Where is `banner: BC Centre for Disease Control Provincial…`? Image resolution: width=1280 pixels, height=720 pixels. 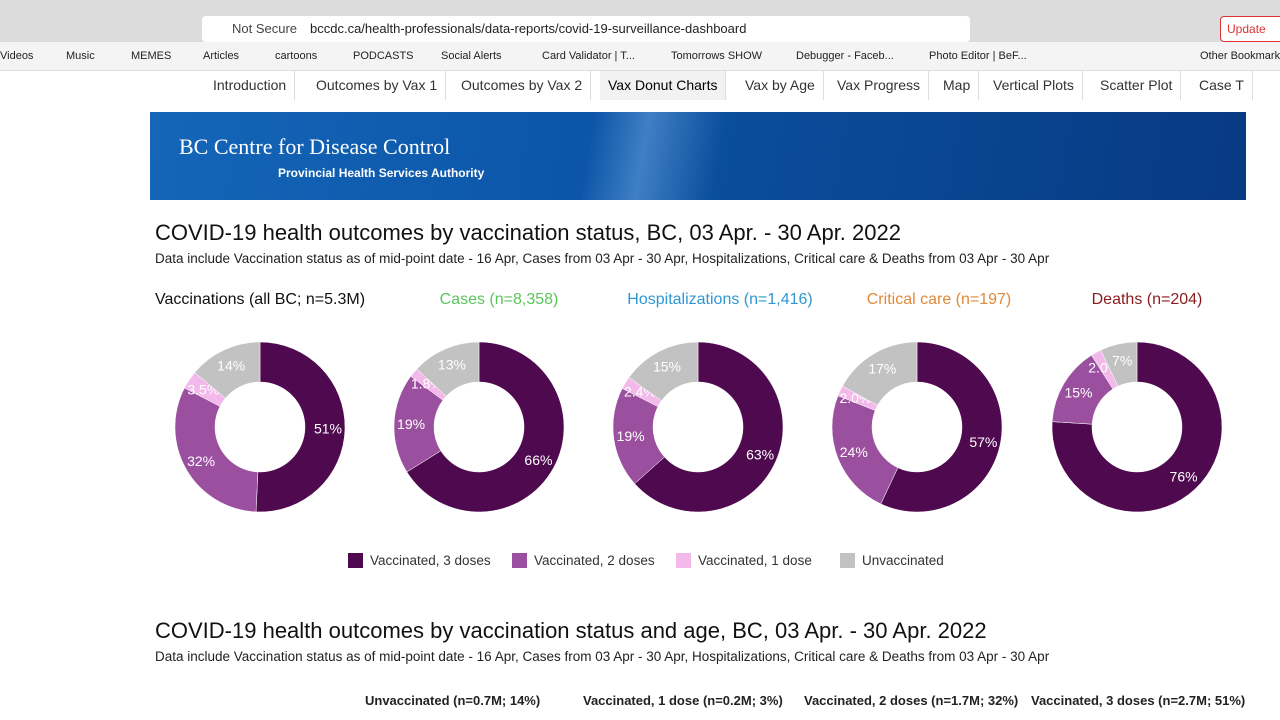
banner: BC Centre for Disease Control Provincial… is located at coordinates (698, 156).